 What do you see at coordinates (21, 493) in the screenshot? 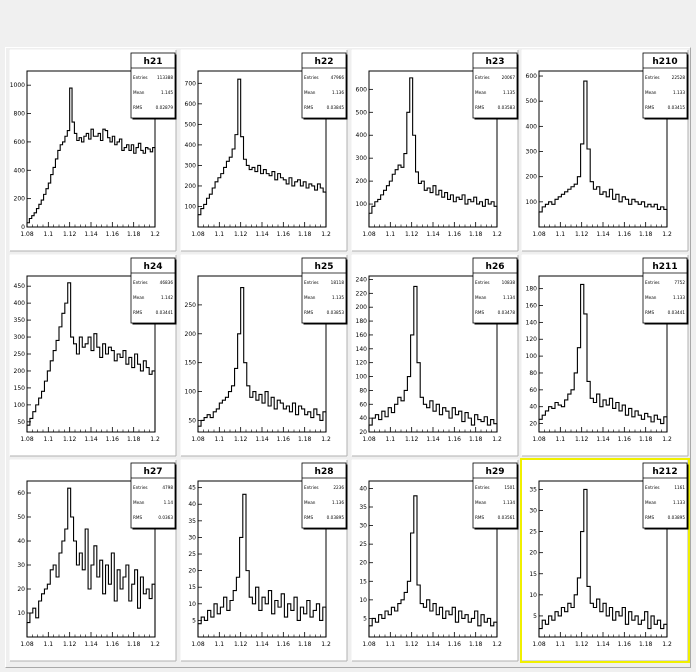
I see `y-tick-label: 60` at bounding box center [21, 493].